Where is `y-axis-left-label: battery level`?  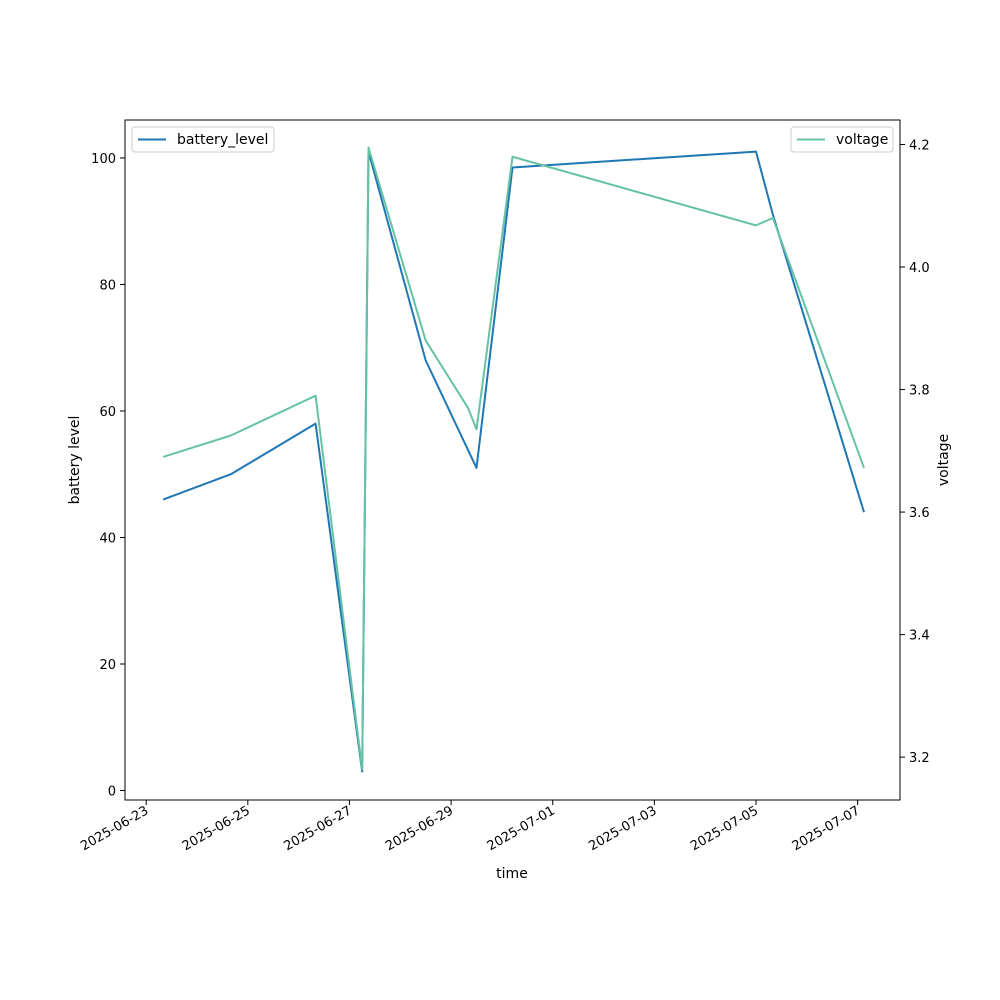 y-axis-left-label: battery level is located at coordinates (75, 460).